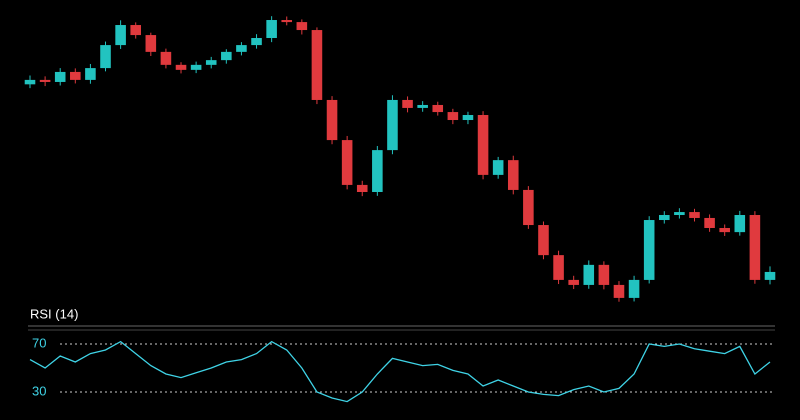 Image resolution: width=800 pixels, height=420 pixels. I want to click on y-tick-label: 30, so click(39, 390).